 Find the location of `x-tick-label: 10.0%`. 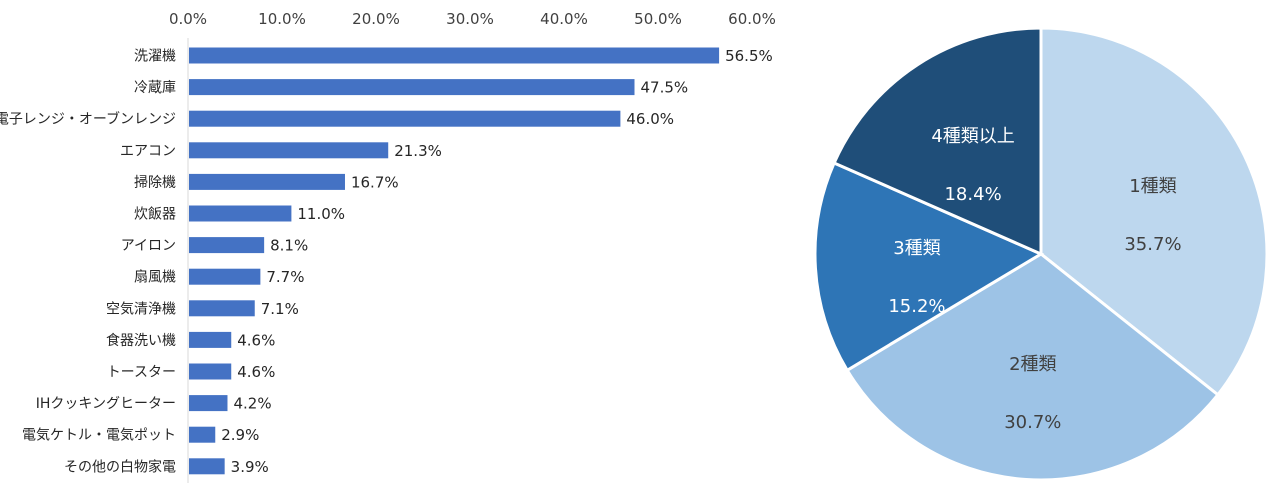

x-tick-label: 10.0% is located at coordinates (282, 19).